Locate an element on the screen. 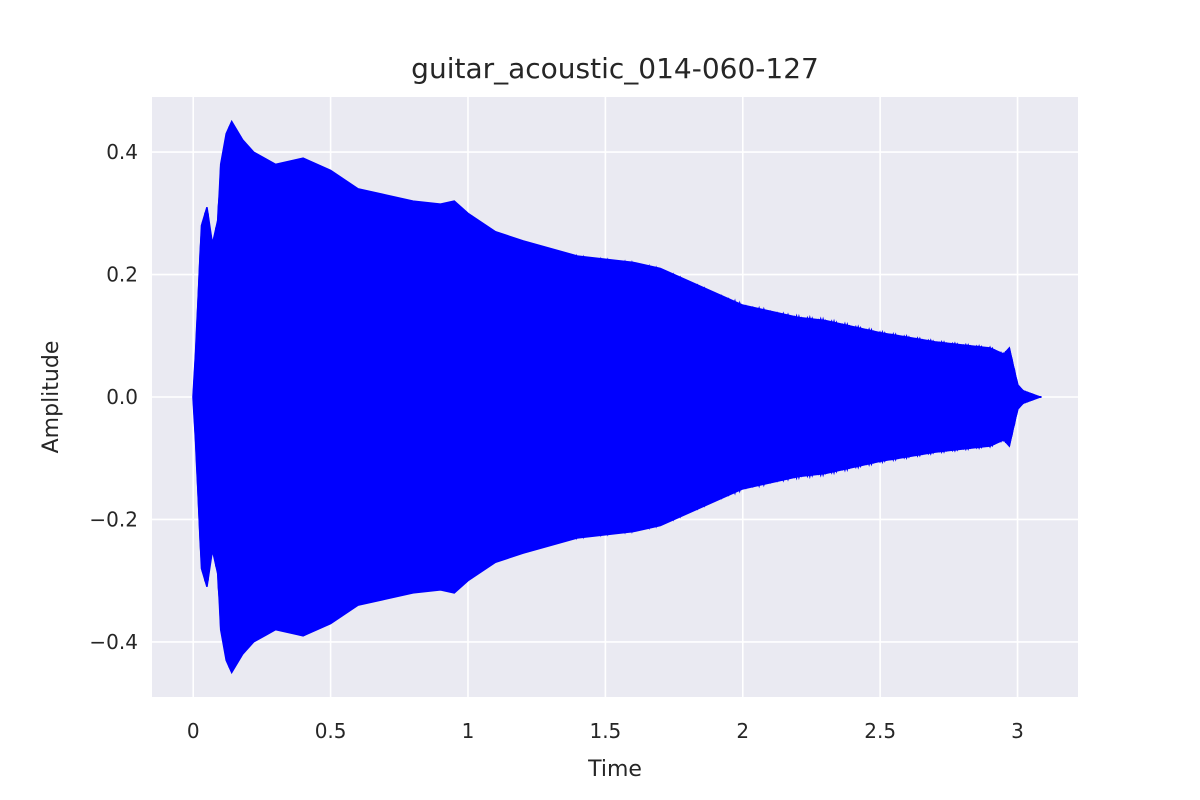  x-tick-label: 1 is located at coordinates (468, 731).